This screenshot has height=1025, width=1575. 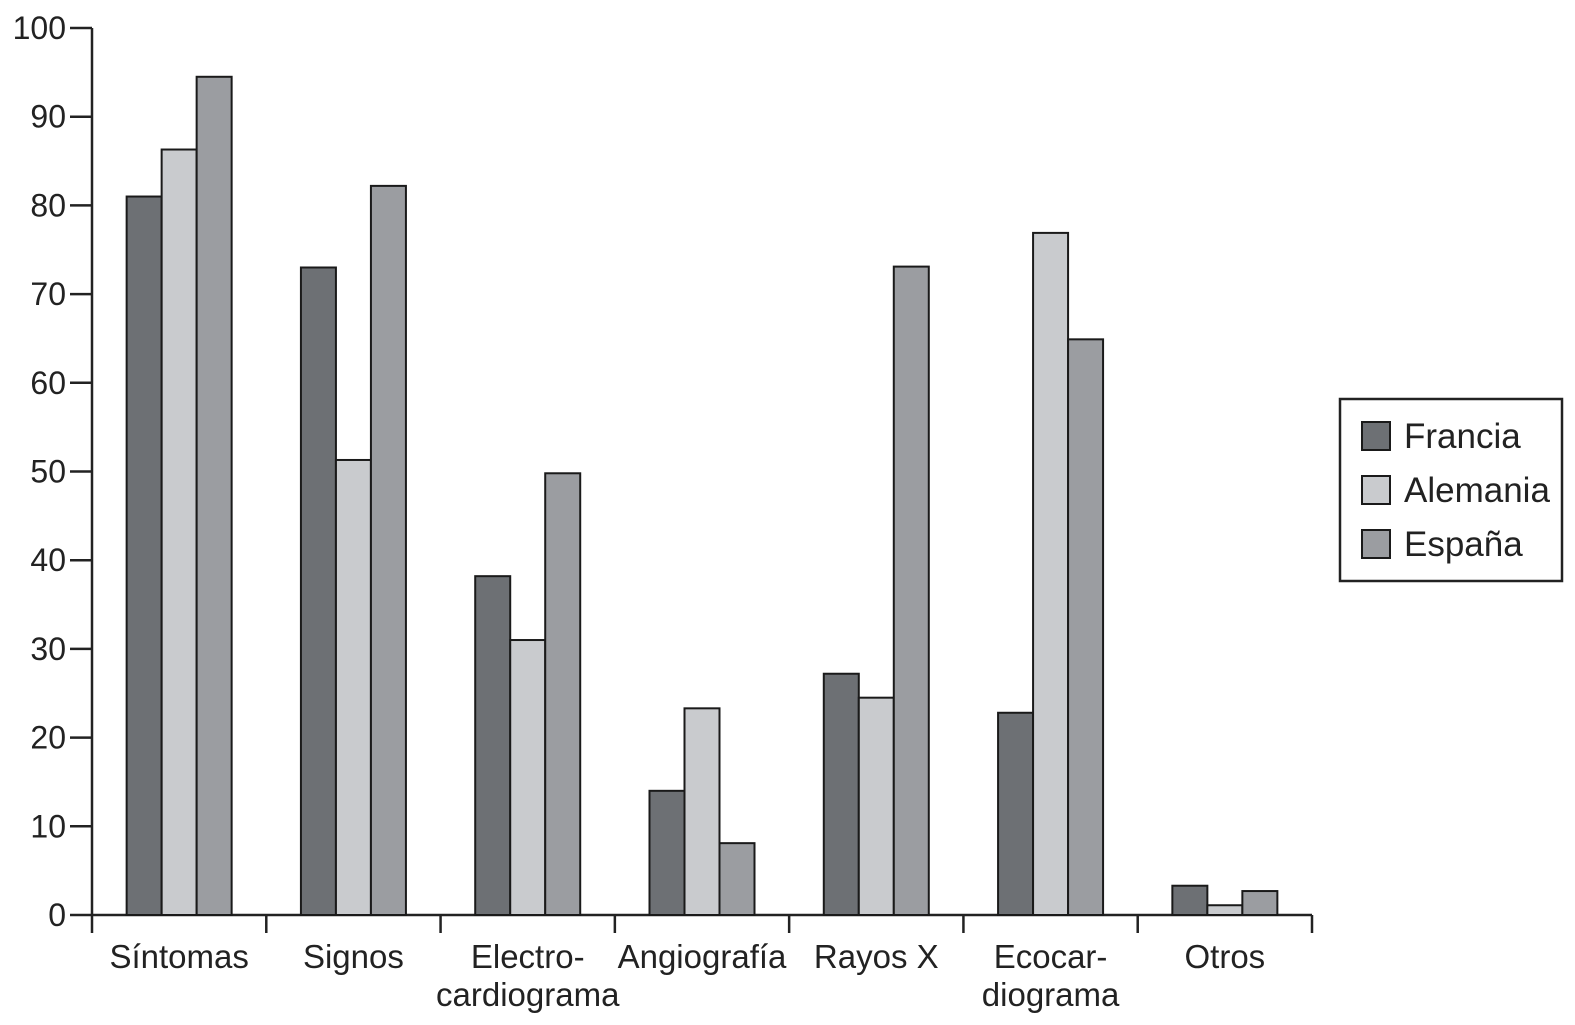 I want to click on x-category-label: diograma, so click(x=1051, y=994).